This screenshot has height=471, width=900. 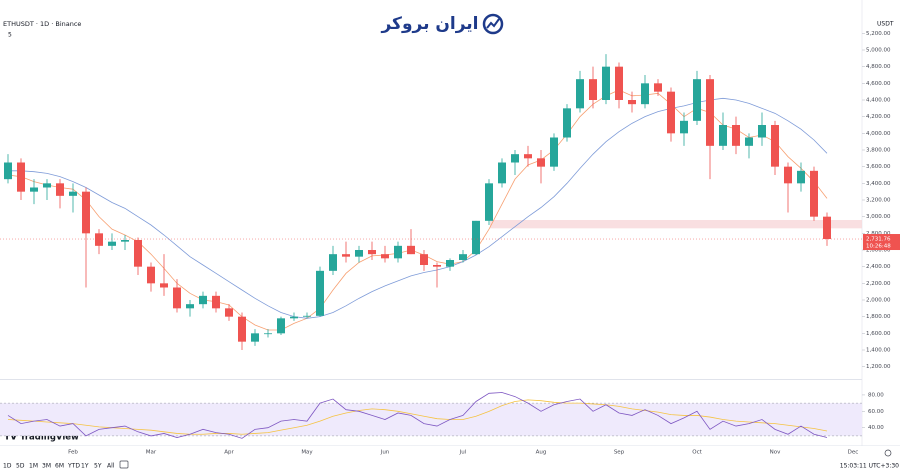 What do you see at coordinates (59, 466) in the screenshot?
I see `range-button: 6M` at bounding box center [59, 466].